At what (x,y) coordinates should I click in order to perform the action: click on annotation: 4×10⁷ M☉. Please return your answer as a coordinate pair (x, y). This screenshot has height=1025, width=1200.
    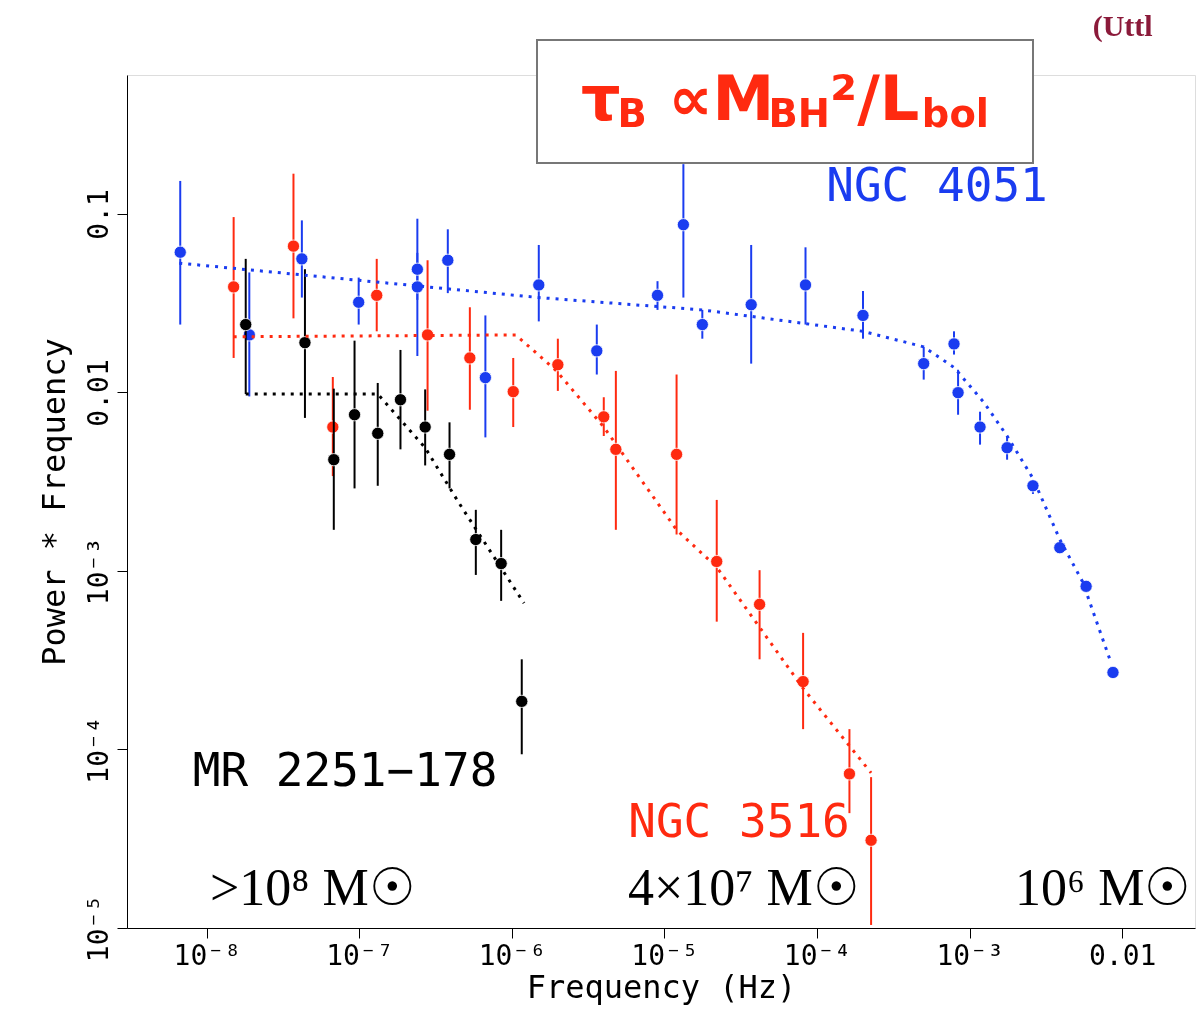
    Looking at the image, I should click on (744, 887).